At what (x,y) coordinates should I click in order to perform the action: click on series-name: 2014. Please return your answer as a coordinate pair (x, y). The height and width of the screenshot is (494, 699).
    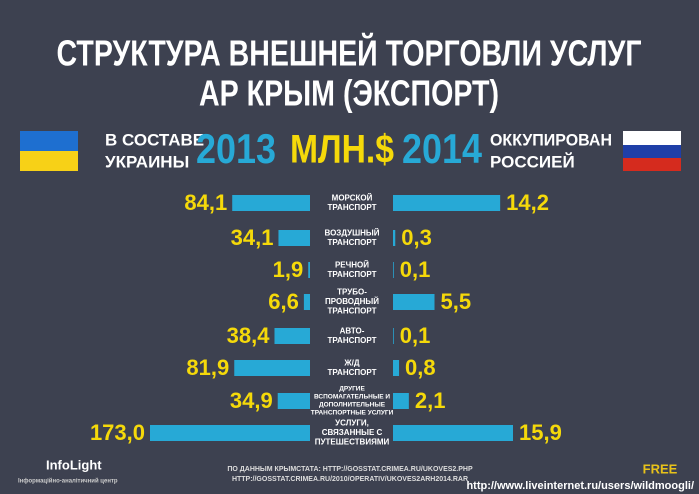
    Looking at the image, I should click on (442, 148).